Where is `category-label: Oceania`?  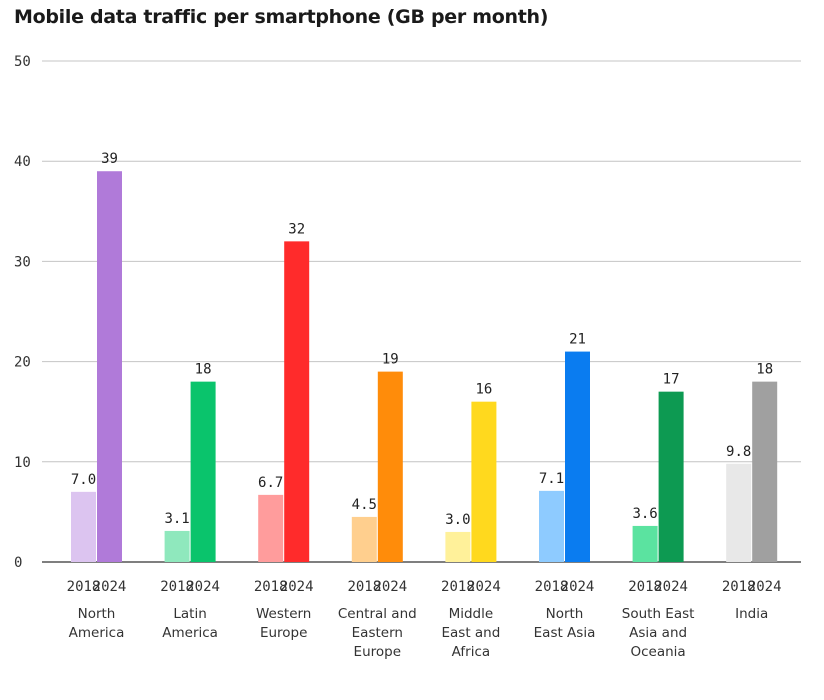
category-label: Oceania is located at coordinates (657, 652).